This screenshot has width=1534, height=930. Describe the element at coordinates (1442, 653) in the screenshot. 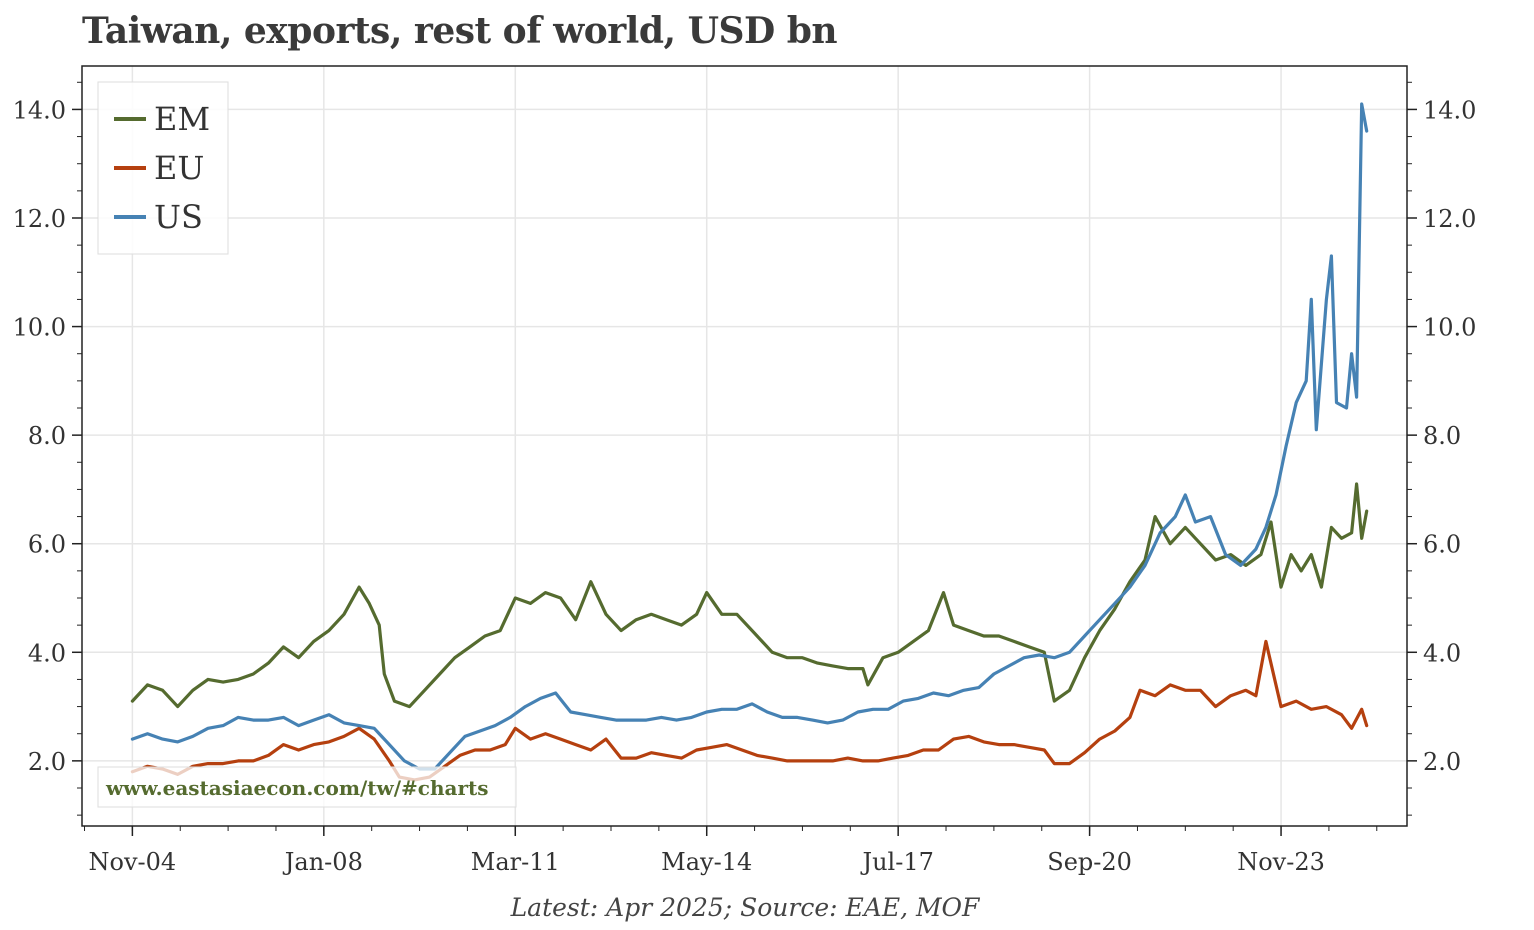

I see `y-tick-label-right: 4.0` at that location.